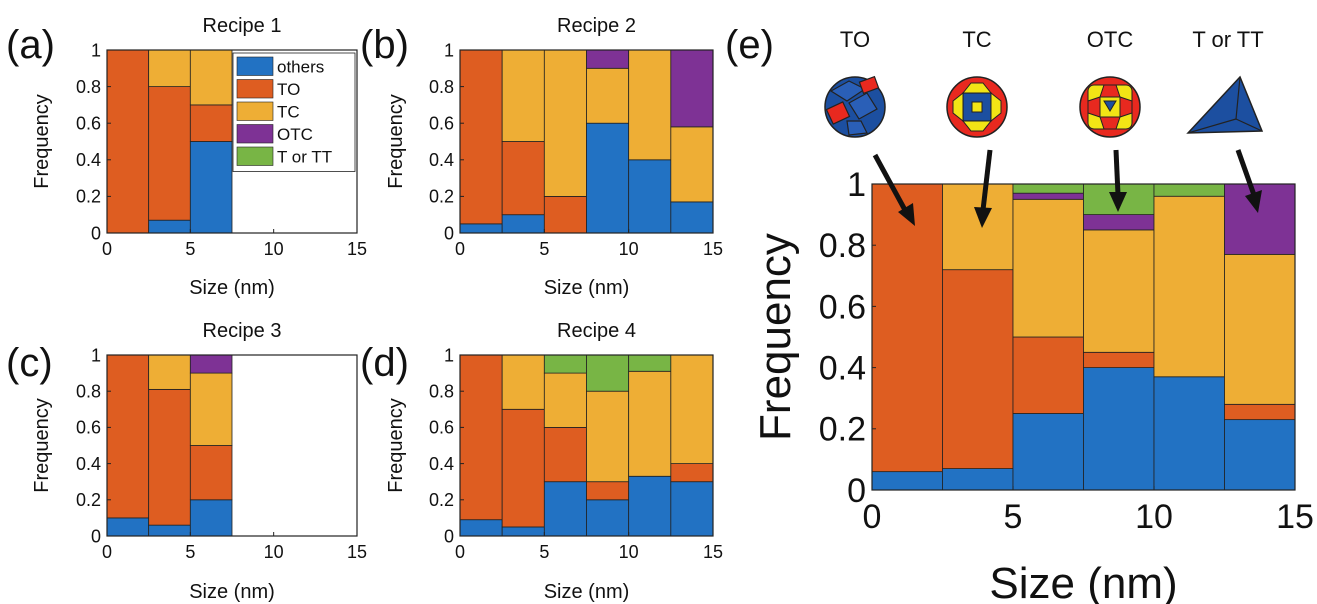  I want to click on legend-label: others, so click(300, 67).